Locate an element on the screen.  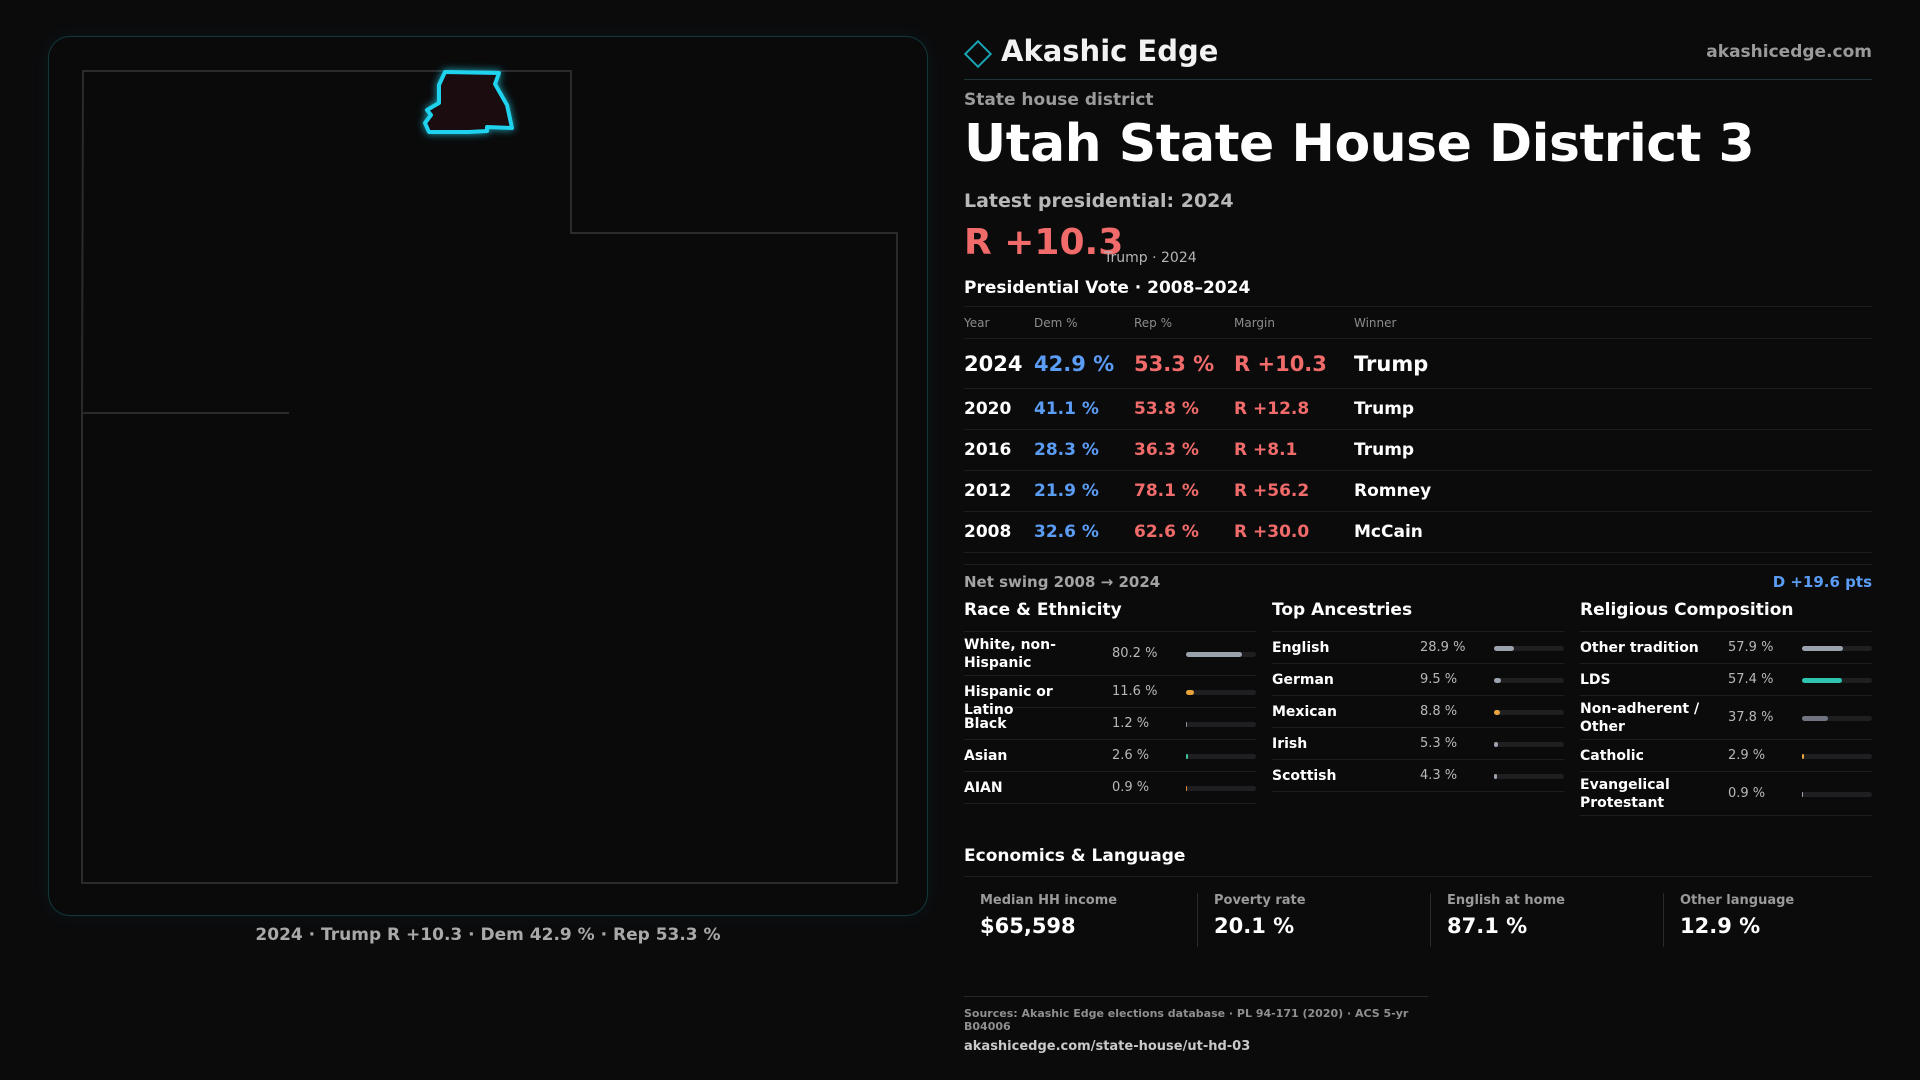
list-item: Mexican 8.8 % is located at coordinates (1418, 712).